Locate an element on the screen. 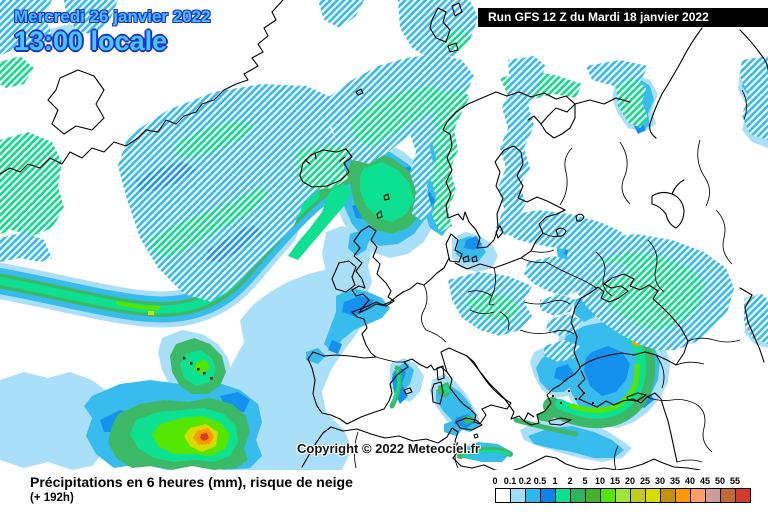 Image resolution: width=768 pixels, height=512 pixels. forecast-date-overlay: Mercredi 26 janvier 2022 13:00 locale is located at coordinates (112, 31).